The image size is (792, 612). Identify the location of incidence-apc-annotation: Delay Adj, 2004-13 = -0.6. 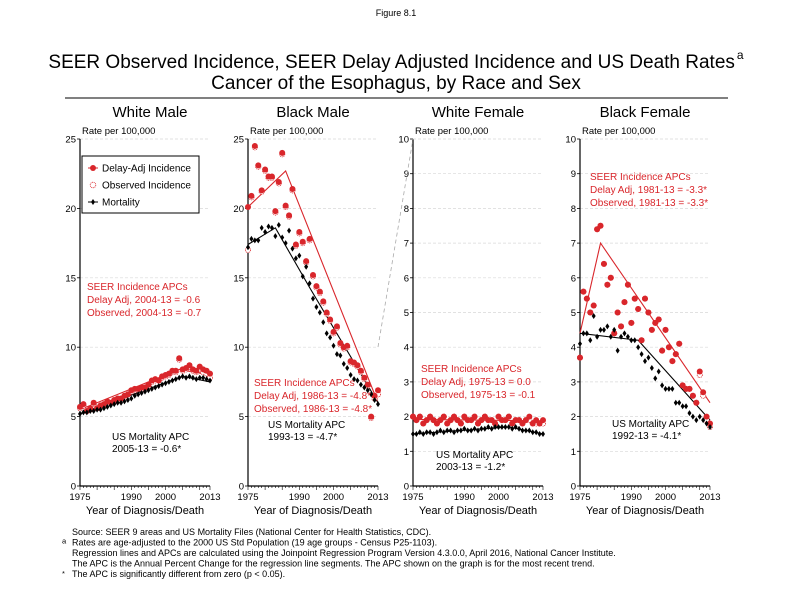
(144, 300).